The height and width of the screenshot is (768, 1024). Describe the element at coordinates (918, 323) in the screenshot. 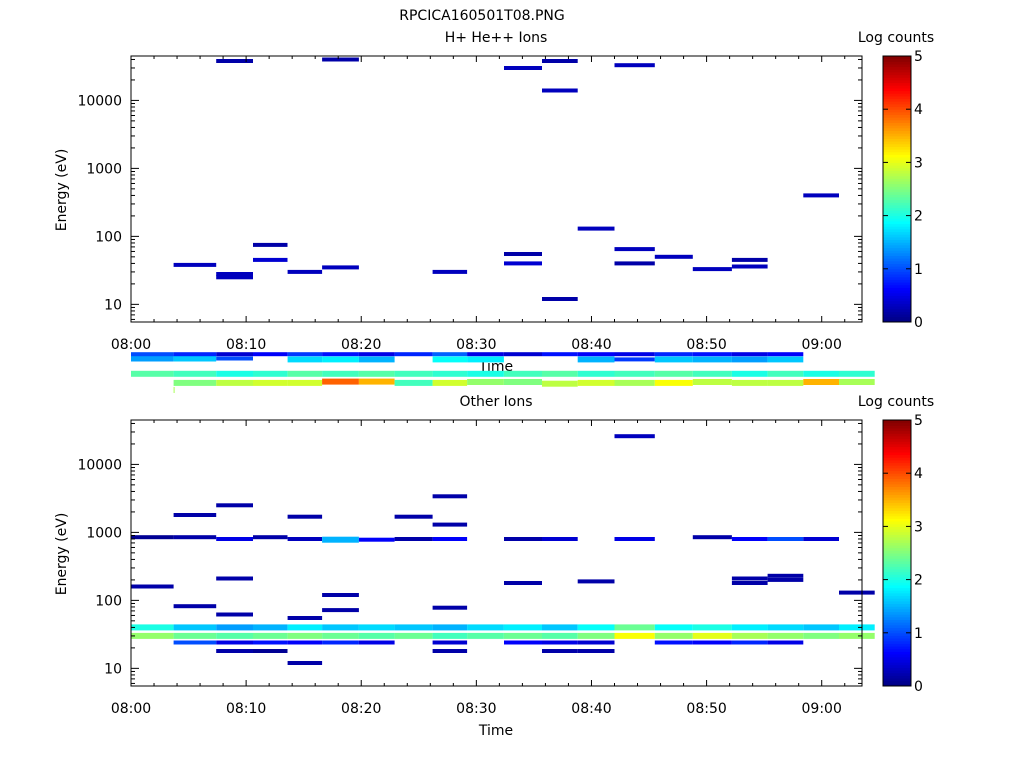

I see `colorbar-tick-label: 0` at that location.